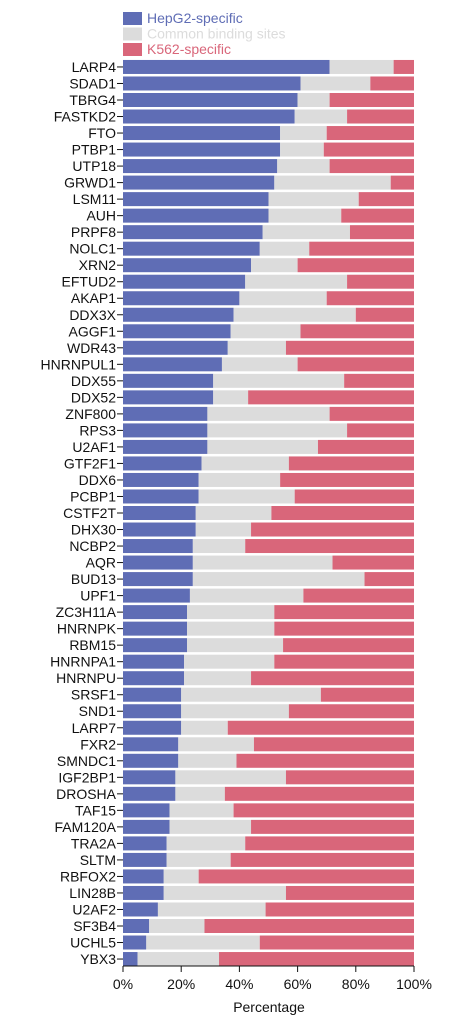  What do you see at coordinates (86, 794) in the screenshot?
I see `category-label: DROSHA` at bounding box center [86, 794].